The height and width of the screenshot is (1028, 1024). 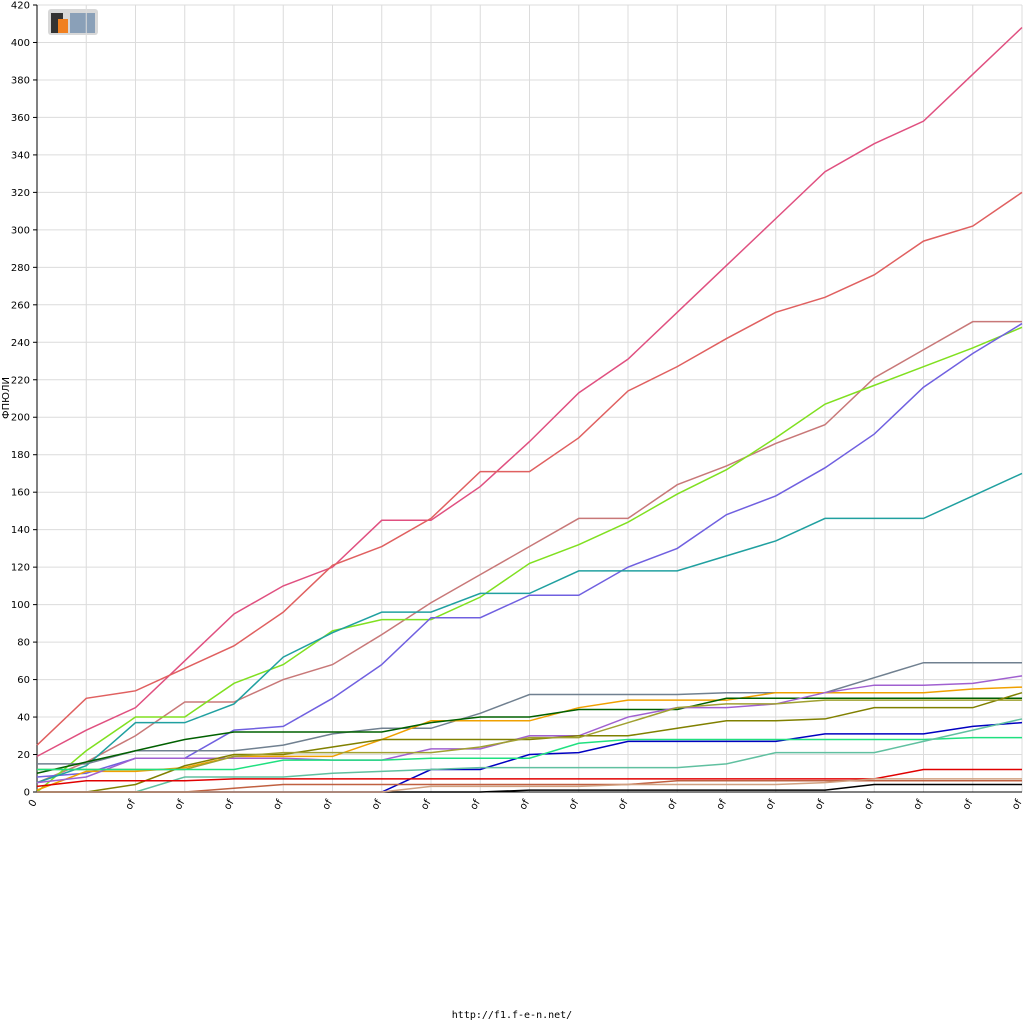 I want to click on footer: http://f1.f-e-n.net/, so click(x=512, y=1015).